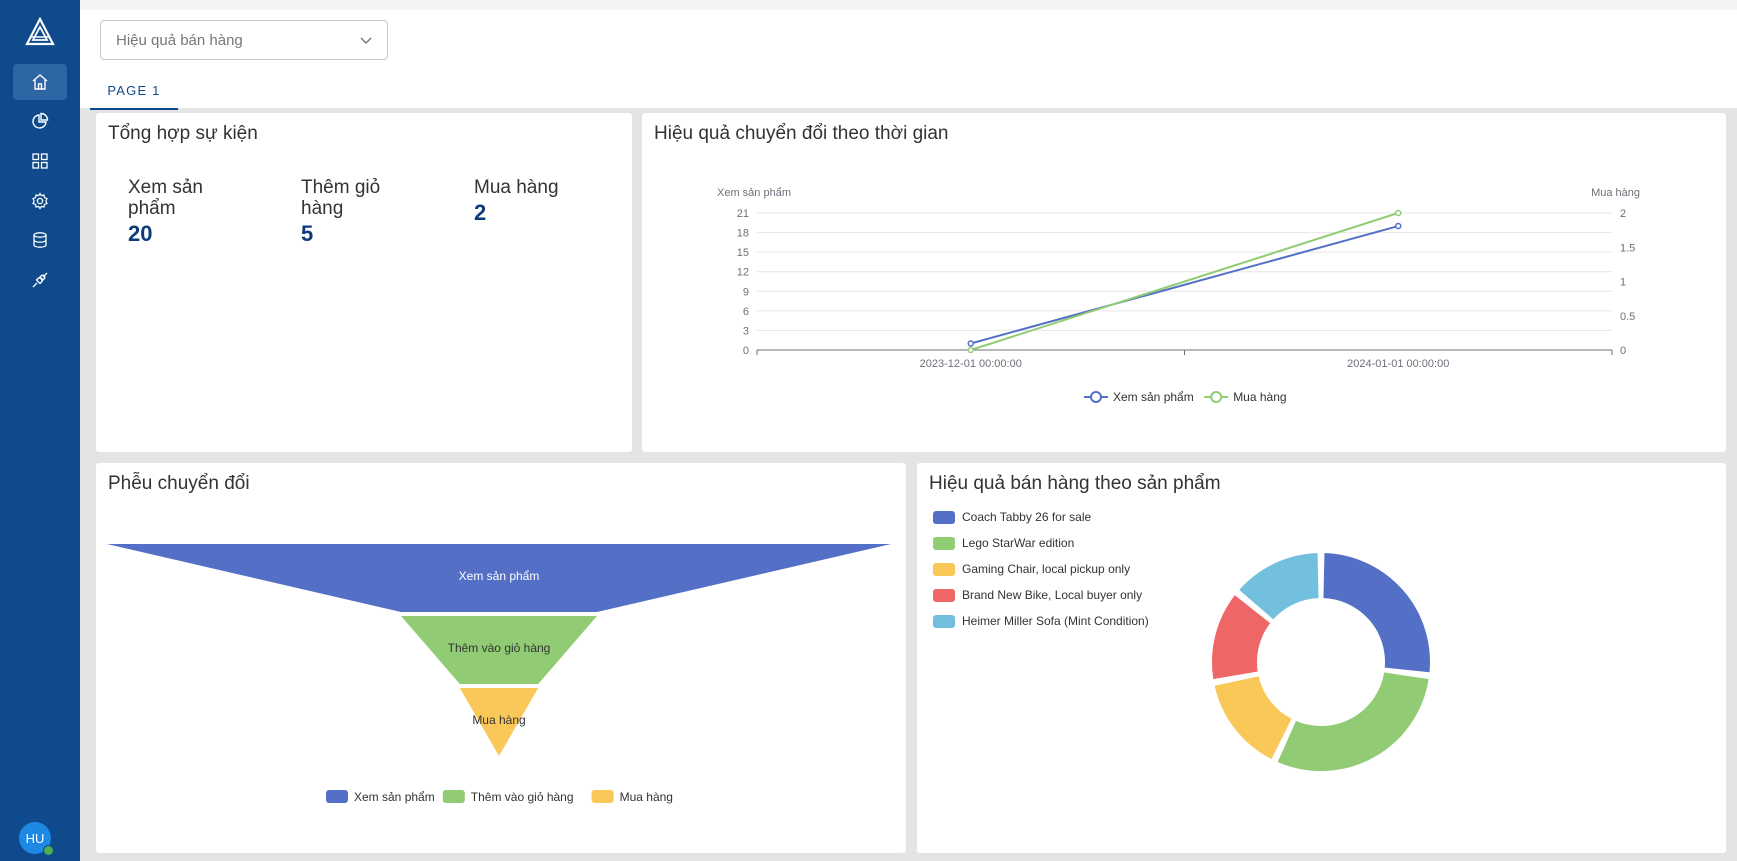  I want to click on legend-item: Coach Tabby 26 for sale, so click(1012, 517).